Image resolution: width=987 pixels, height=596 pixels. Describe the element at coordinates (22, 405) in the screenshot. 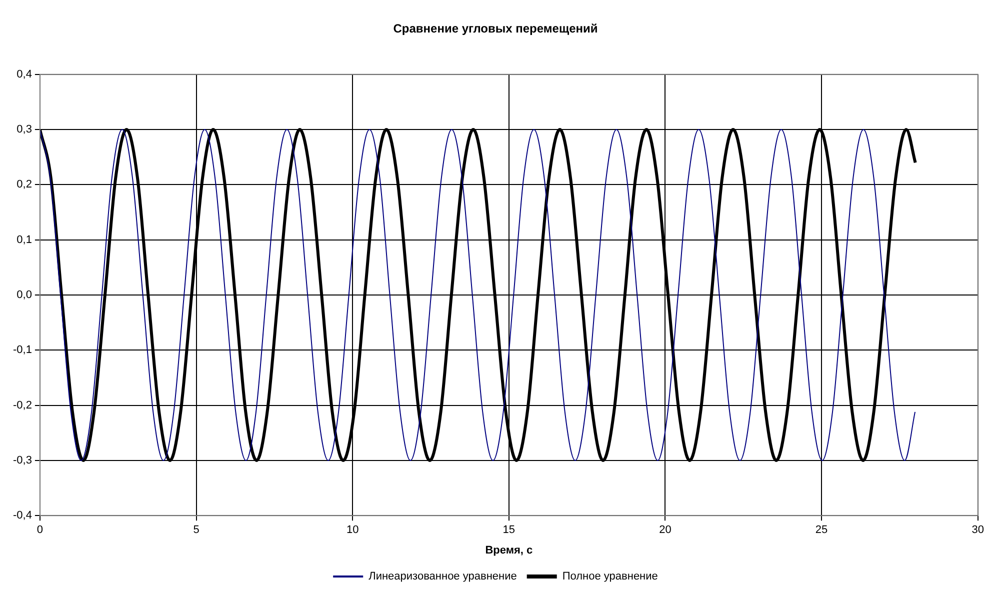

I see `y-tick-label: -0,2` at that location.